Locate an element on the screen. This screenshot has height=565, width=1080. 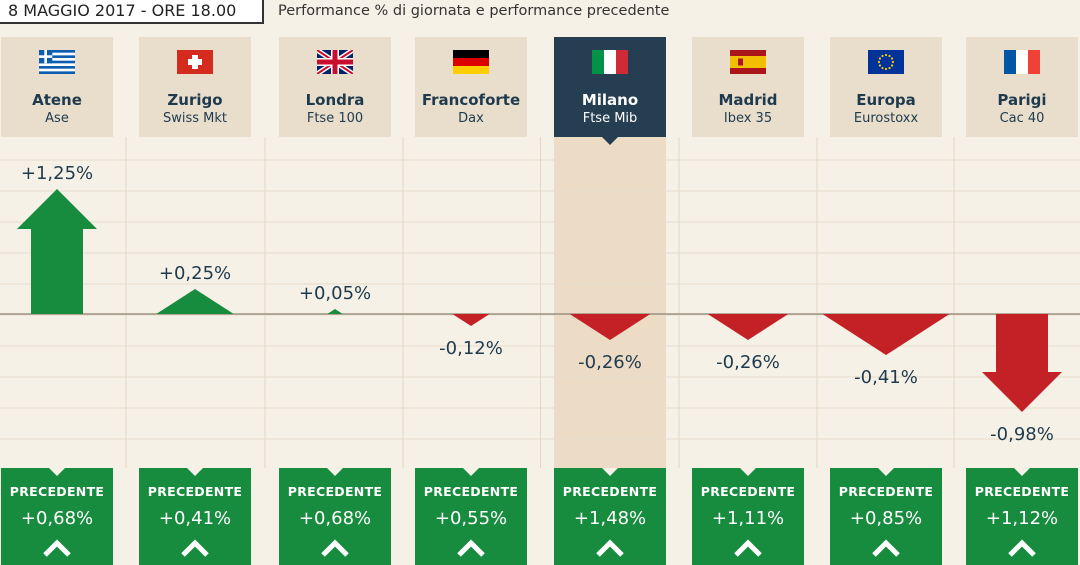
city-label: Zurigo is located at coordinates (195, 100).